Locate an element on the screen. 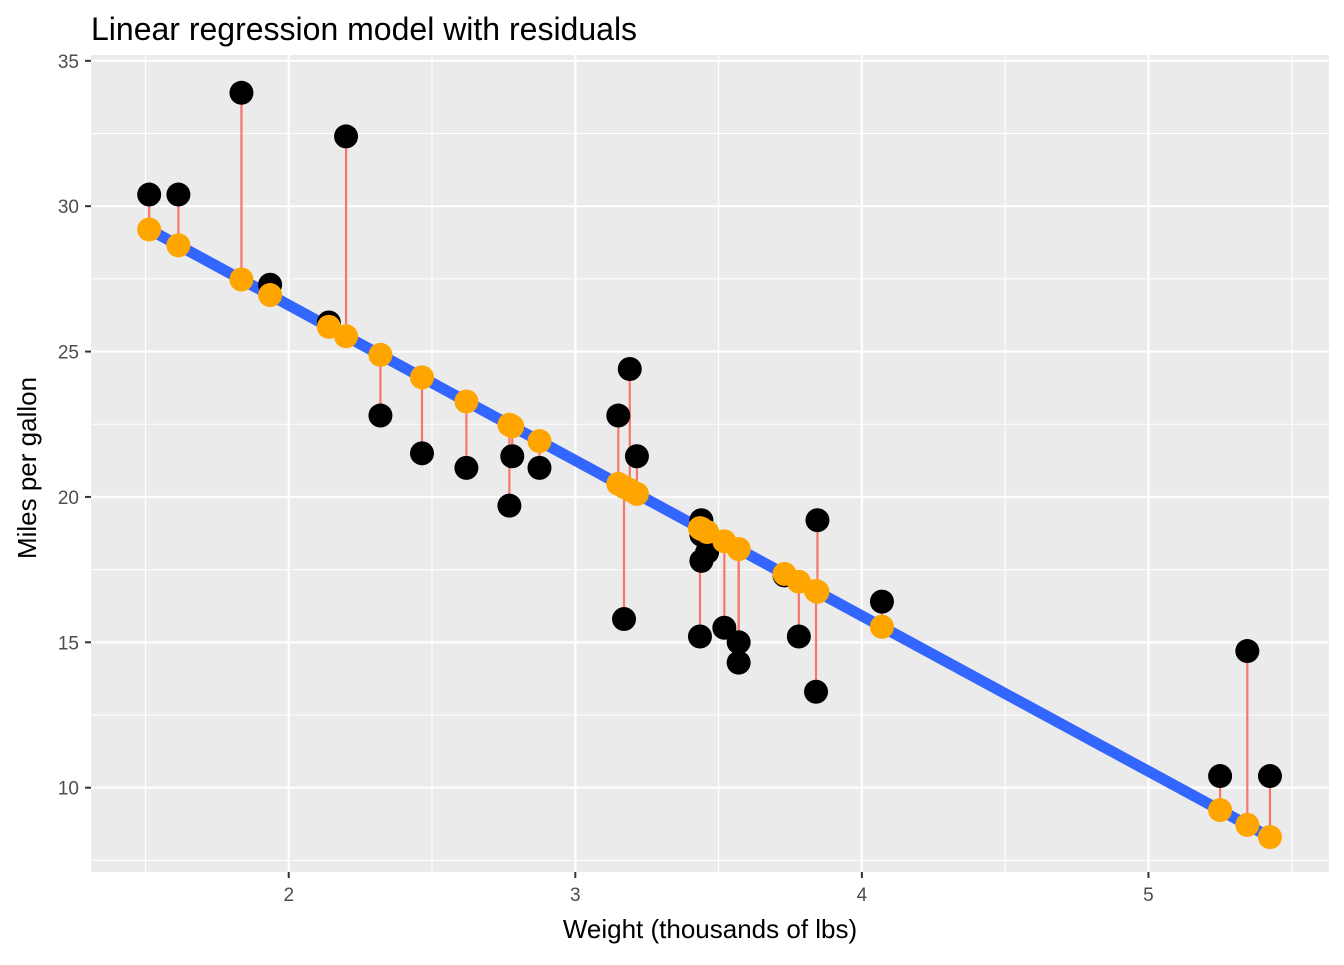 The image size is (1344, 965). x-tick-label: 5 is located at coordinates (1148, 895).